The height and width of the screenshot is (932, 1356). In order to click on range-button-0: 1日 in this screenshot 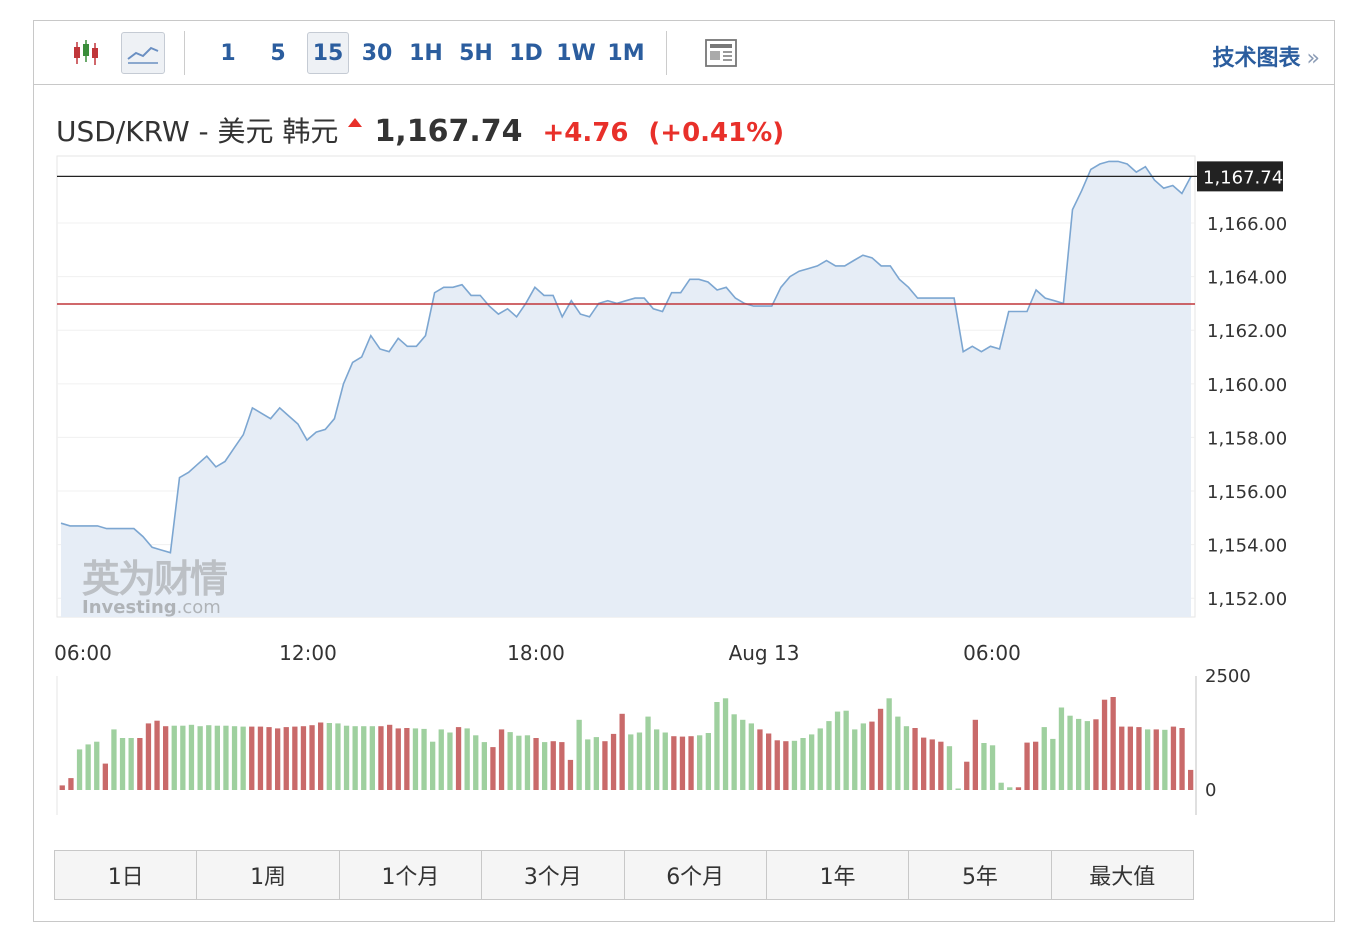, I will do `click(126, 875)`.